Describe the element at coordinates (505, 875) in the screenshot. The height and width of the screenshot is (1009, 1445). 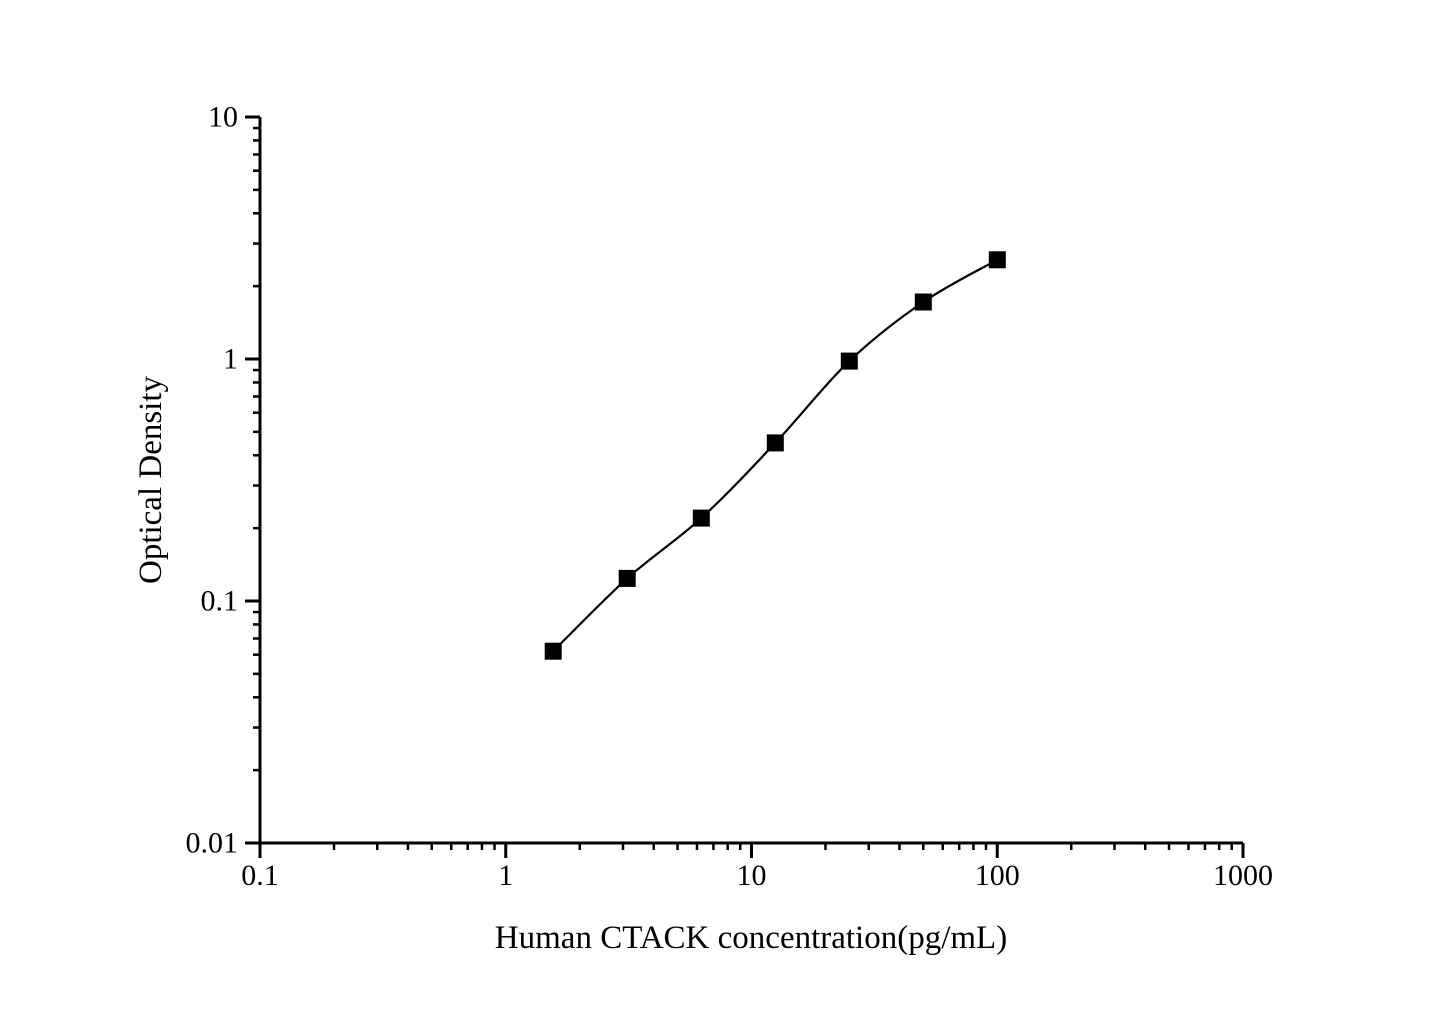
I see `x-tick-label: 1` at that location.